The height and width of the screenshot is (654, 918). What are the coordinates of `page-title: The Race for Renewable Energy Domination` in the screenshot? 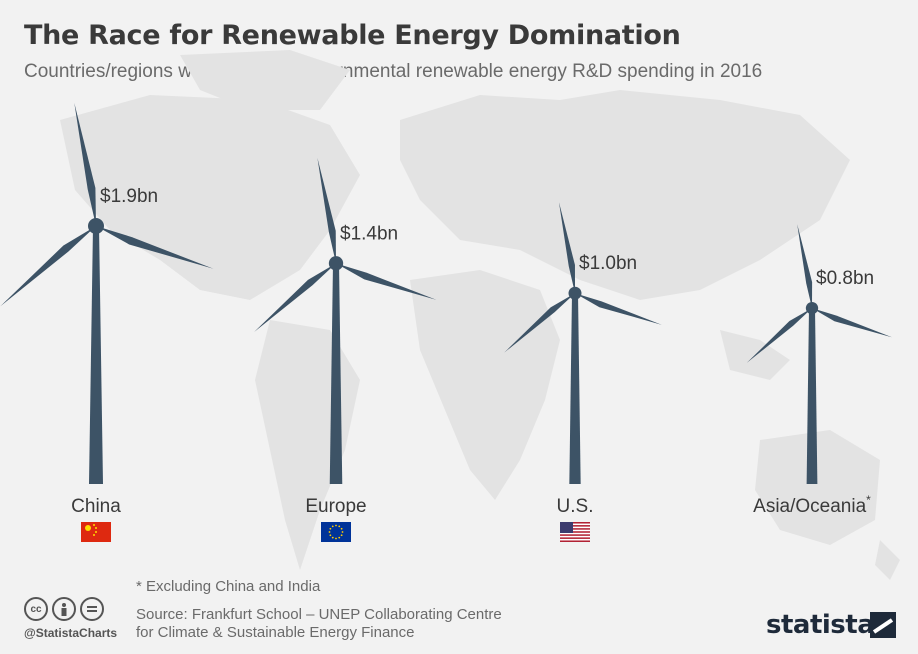 It's located at (352, 35).